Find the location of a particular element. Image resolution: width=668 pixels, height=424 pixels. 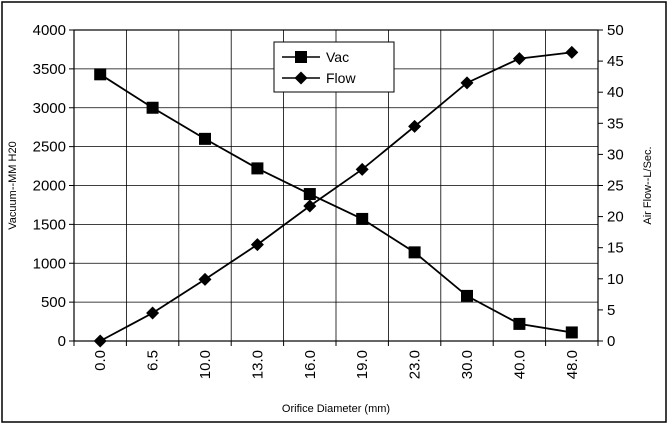

x-tick-label: 48.0 is located at coordinates (572, 364).